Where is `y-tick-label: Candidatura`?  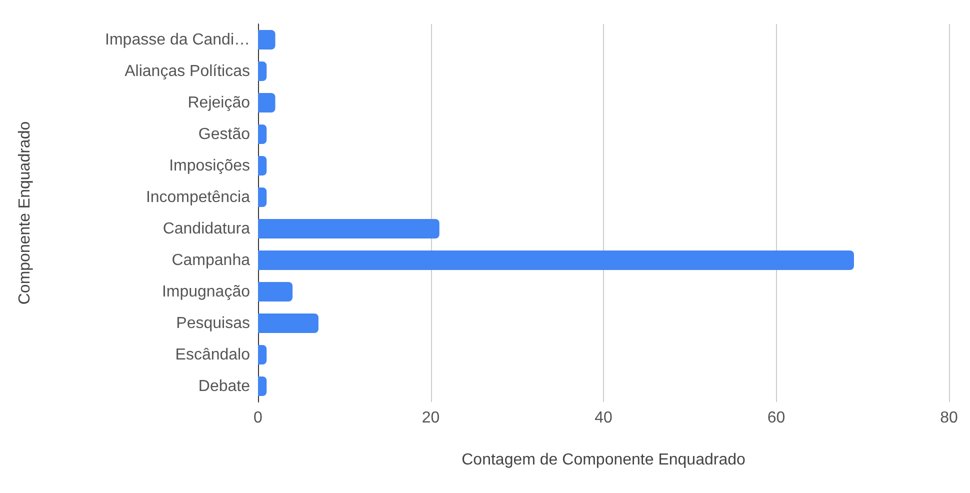 y-tick-label: Candidatura is located at coordinates (206, 229).